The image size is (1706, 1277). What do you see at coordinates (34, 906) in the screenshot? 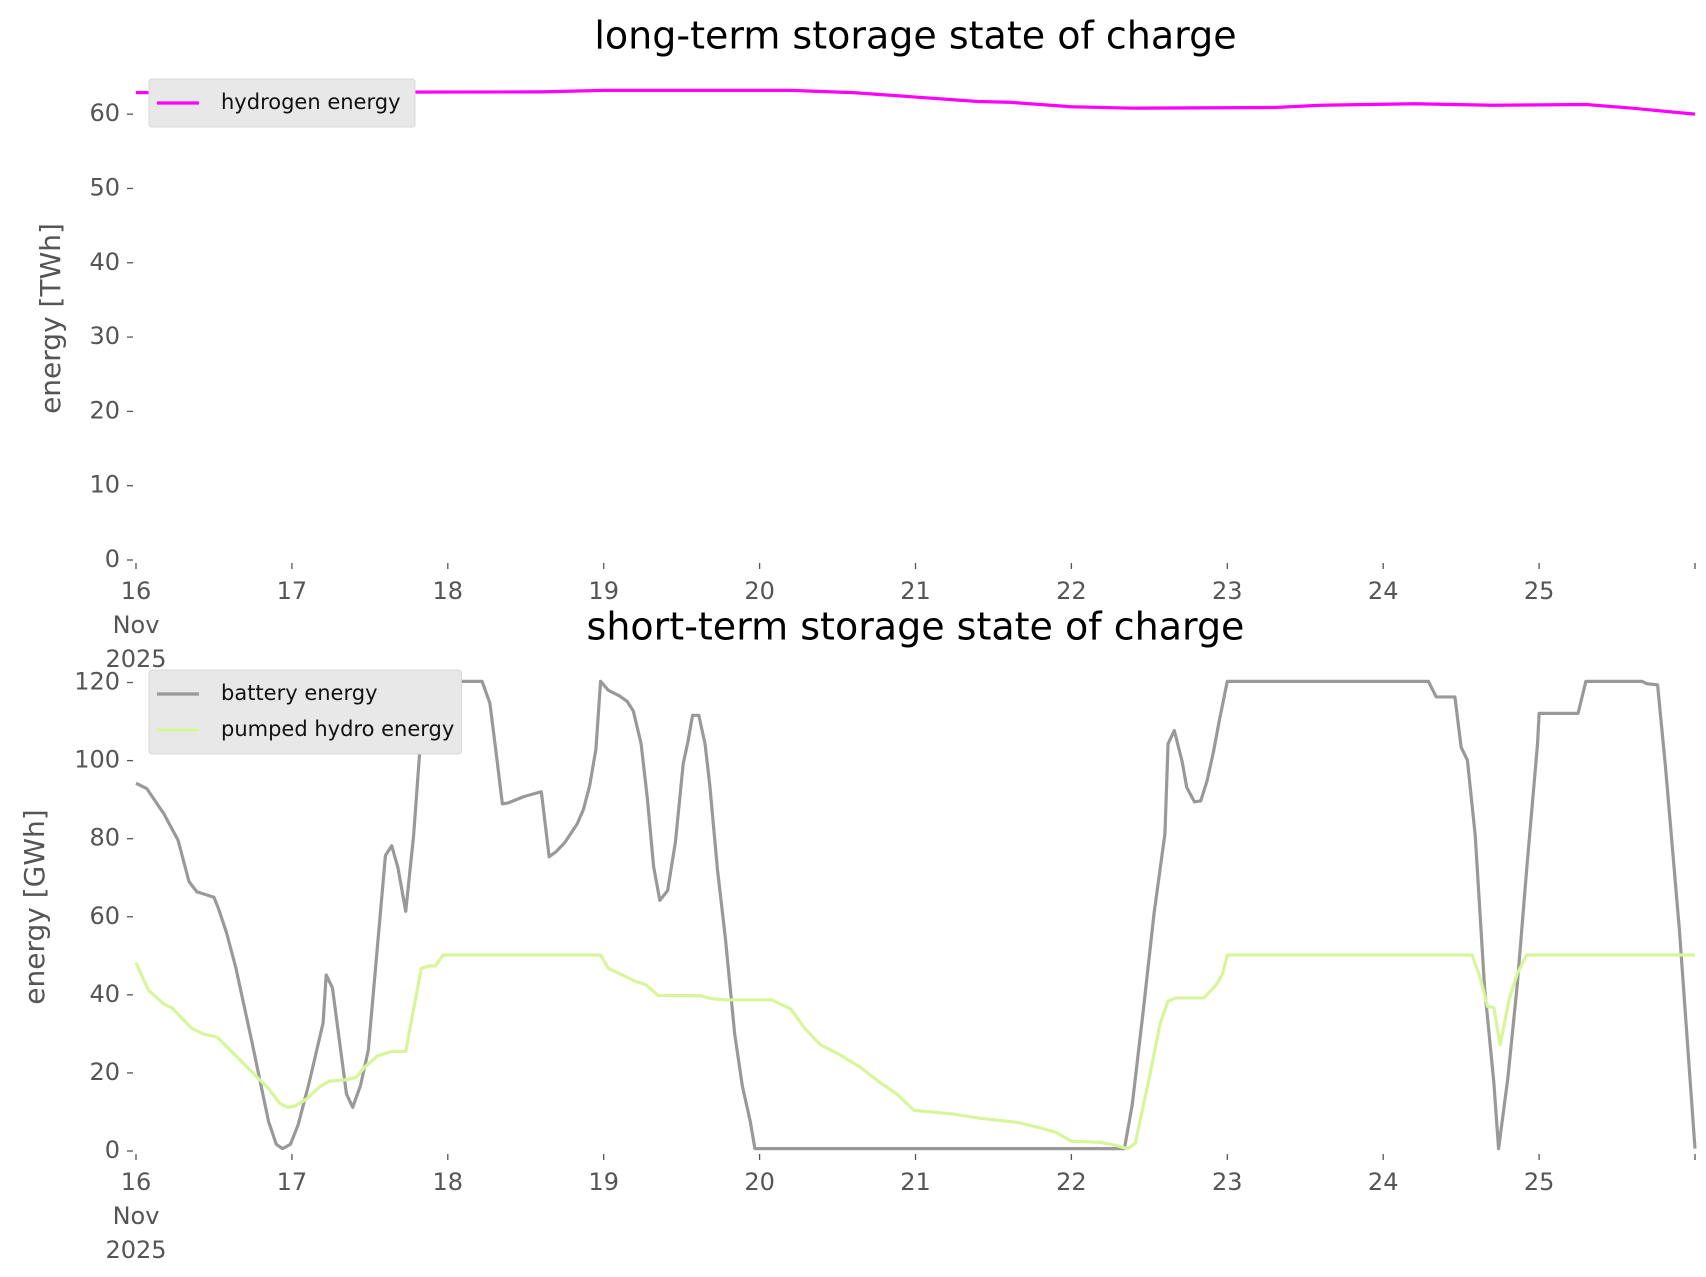
I see `y-axis-label: energy [GWh]` at bounding box center [34, 906].